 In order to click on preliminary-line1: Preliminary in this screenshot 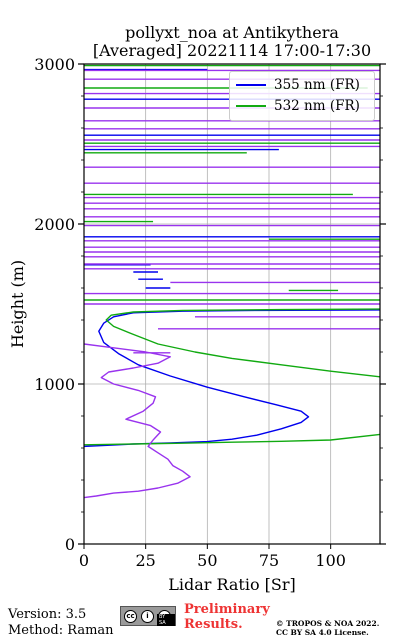, I will do `click(227, 609)`.